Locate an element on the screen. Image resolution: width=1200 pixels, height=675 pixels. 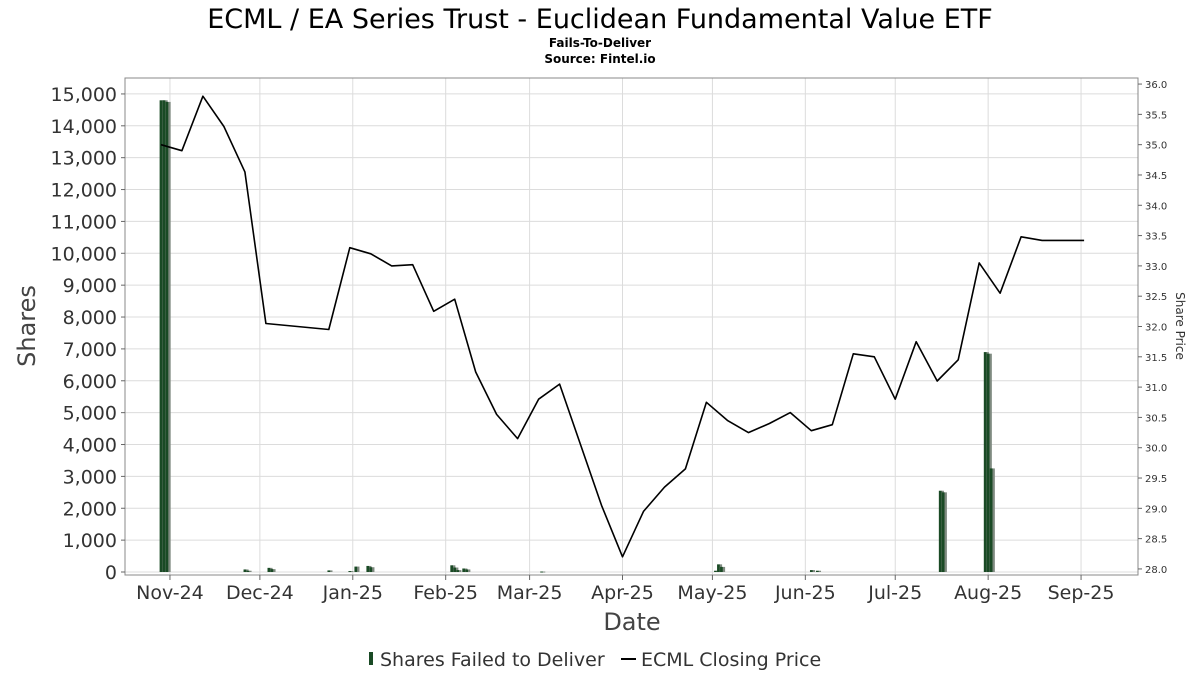
y-tick-label: 7,000 is located at coordinates (90, 350).